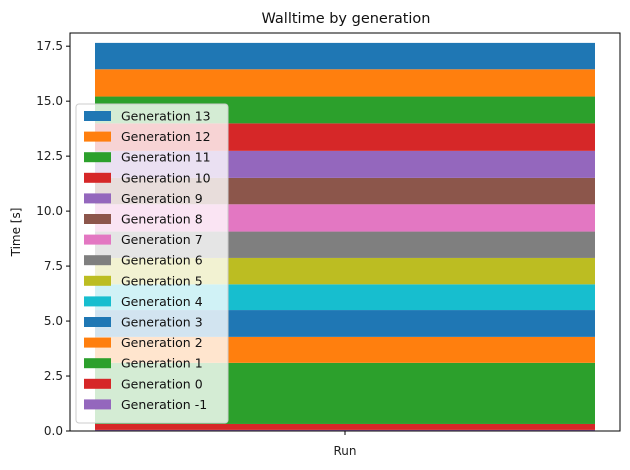  What do you see at coordinates (53, 376) in the screenshot?
I see `y-tick-label: 2.5` at bounding box center [53, 376].